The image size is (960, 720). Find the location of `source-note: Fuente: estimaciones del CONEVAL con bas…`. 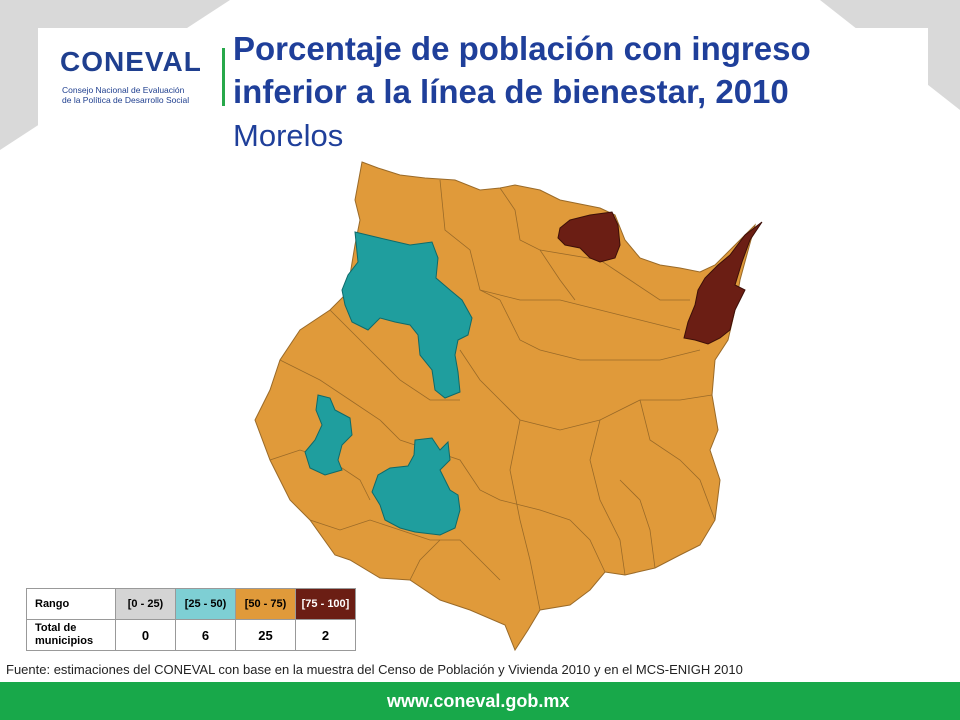

source-note: Fuente: estimaciones del CONEVAL con bas… is located at coordinates (374, 669).